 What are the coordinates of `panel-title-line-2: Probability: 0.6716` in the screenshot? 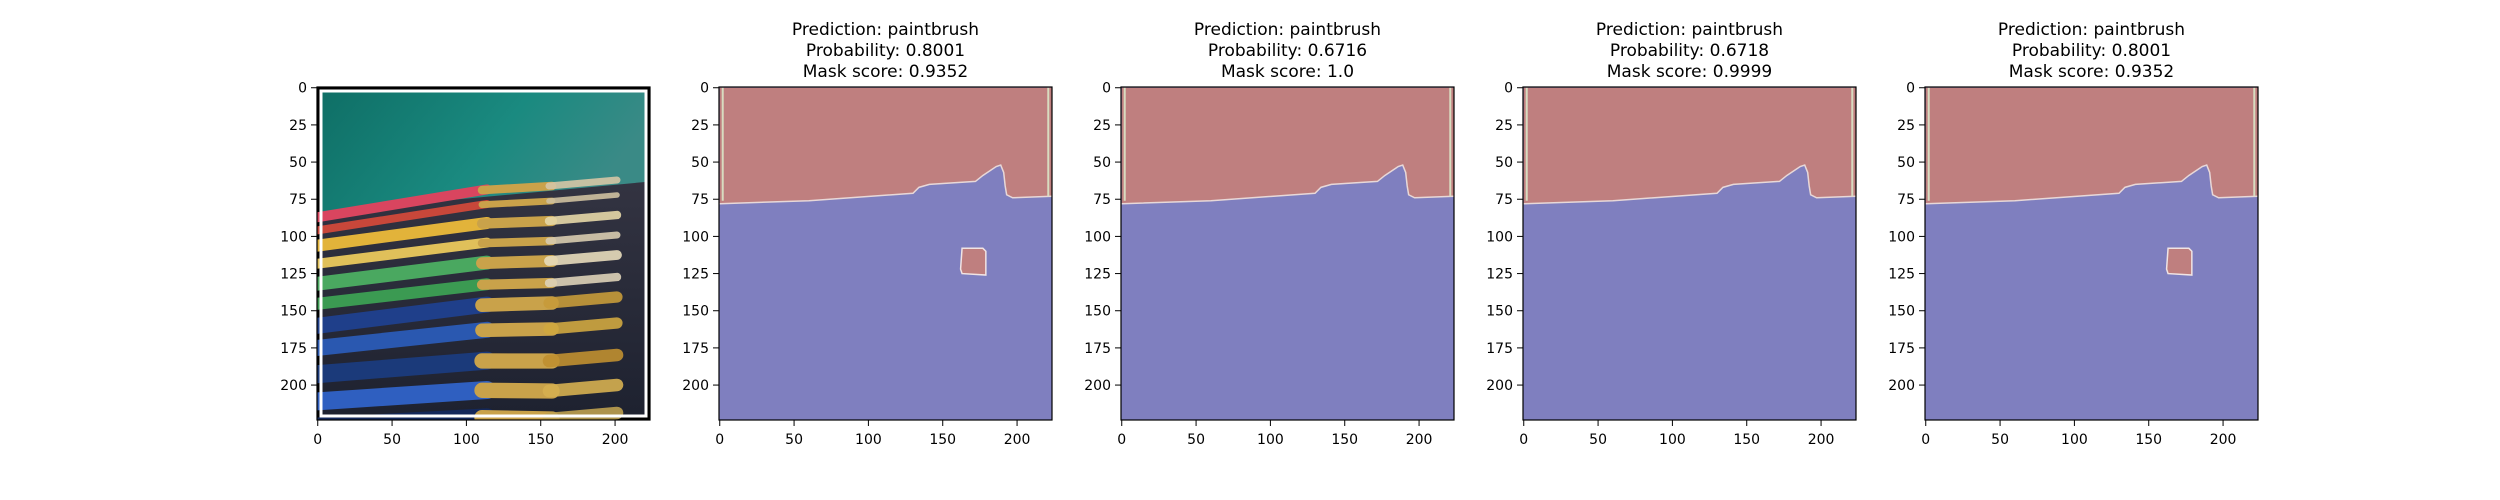 It's located at (1287, 51).